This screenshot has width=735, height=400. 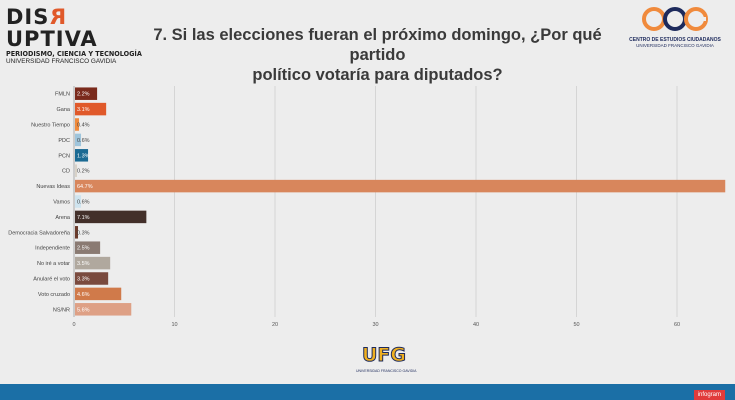 I want to click on data-label: 7.1%, so click(x=83, y=218).